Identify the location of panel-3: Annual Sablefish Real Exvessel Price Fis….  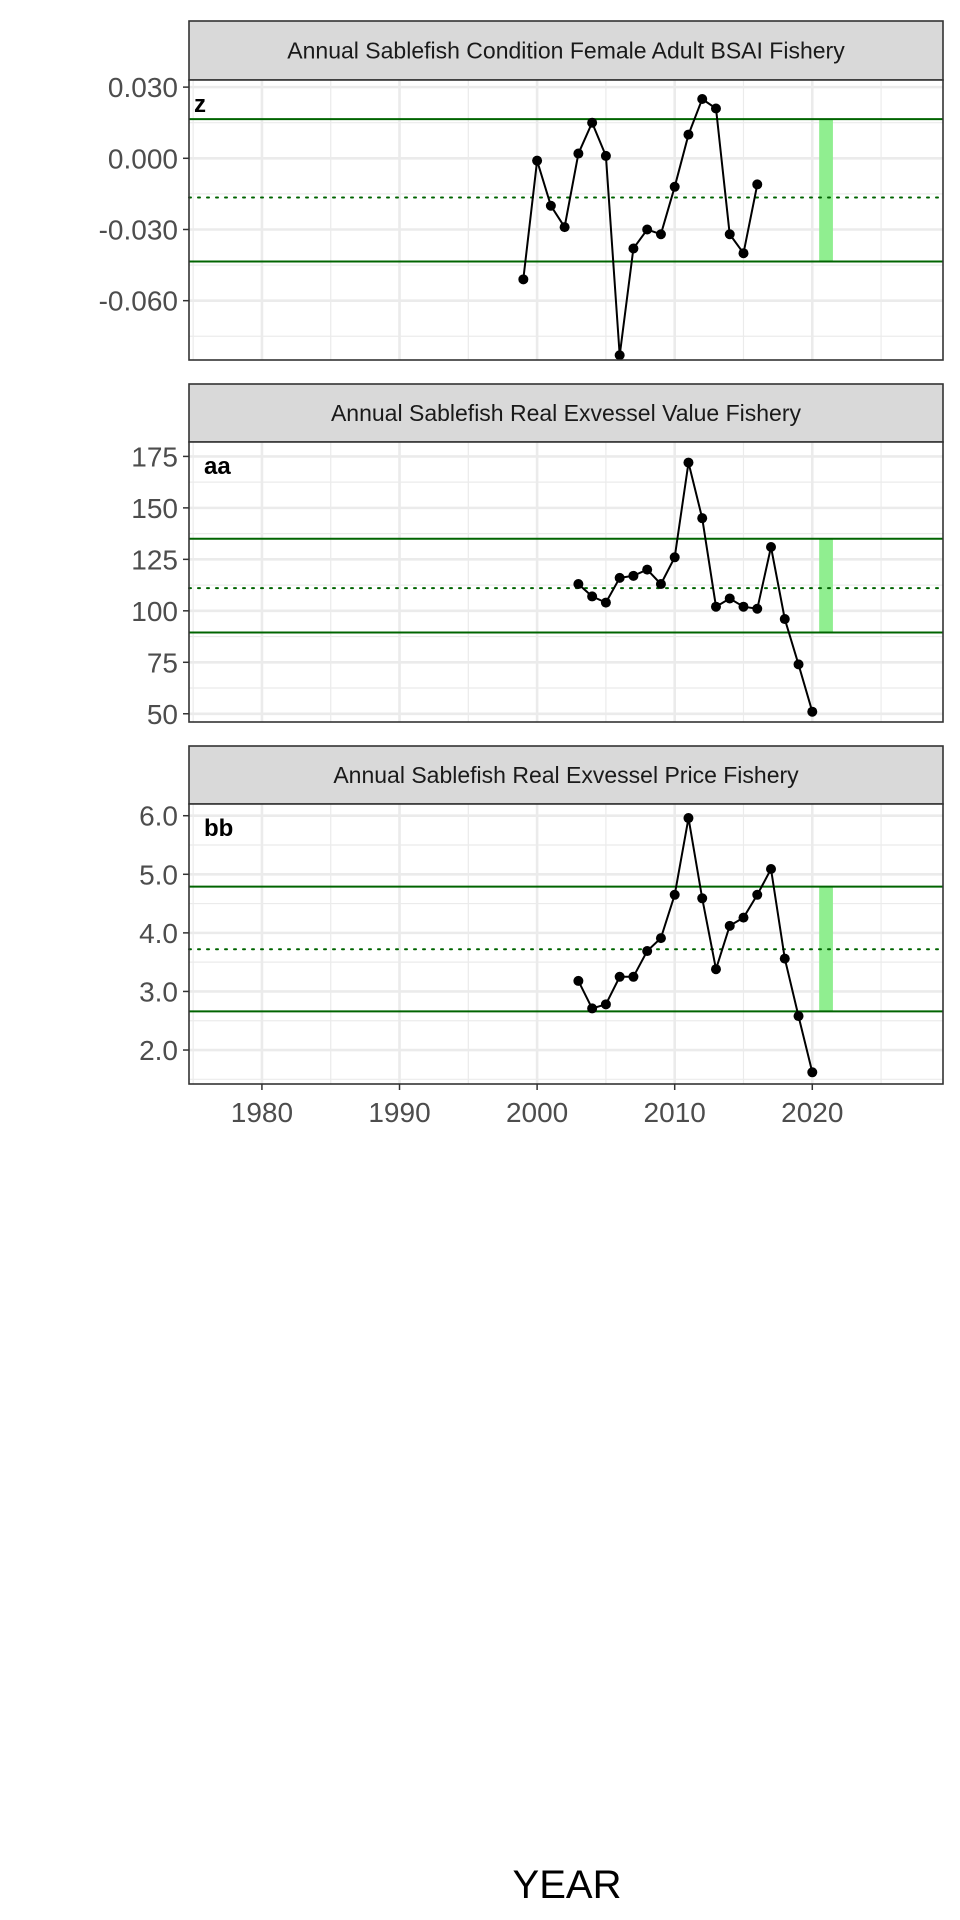
(541, 915).